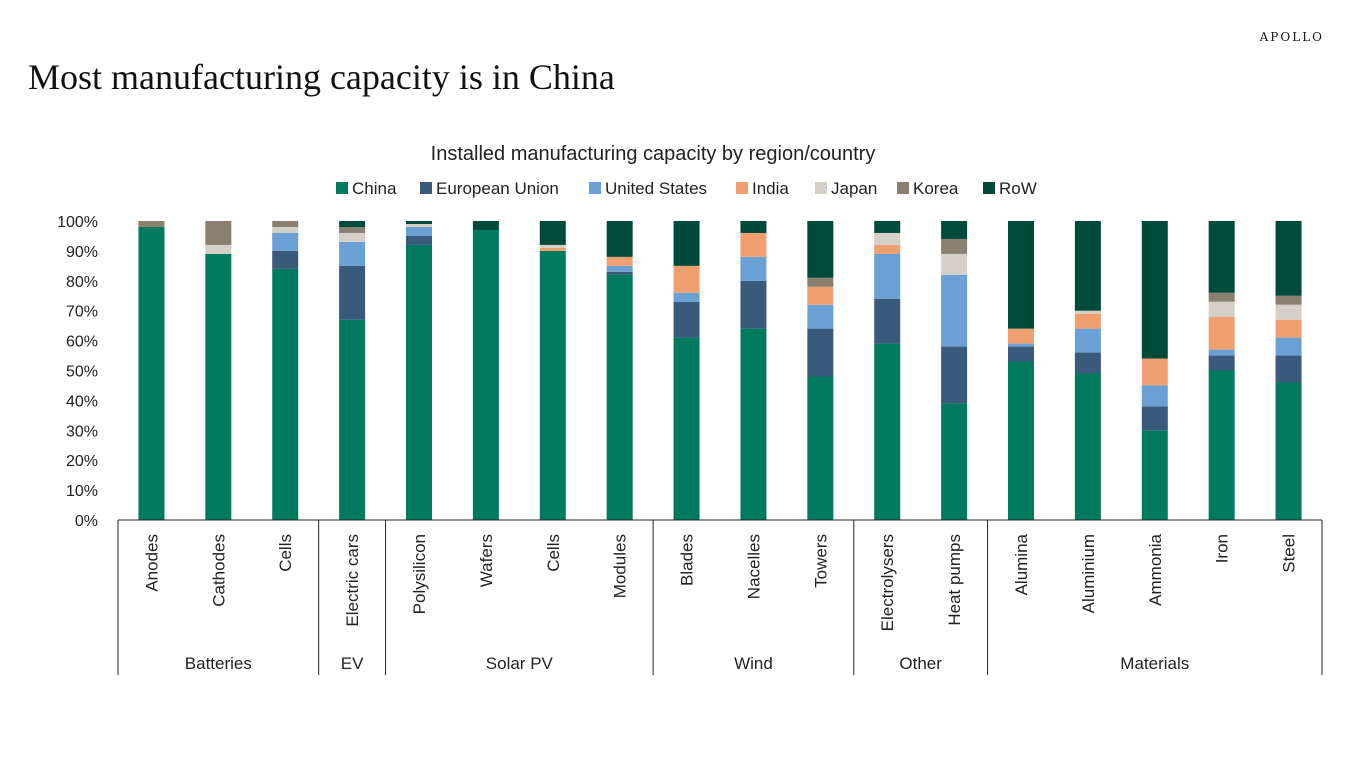  What do you see at coordinates (218, 233) in the screenshot?
I see `bar-cathodes-korea` at bounding box center [218, 233].